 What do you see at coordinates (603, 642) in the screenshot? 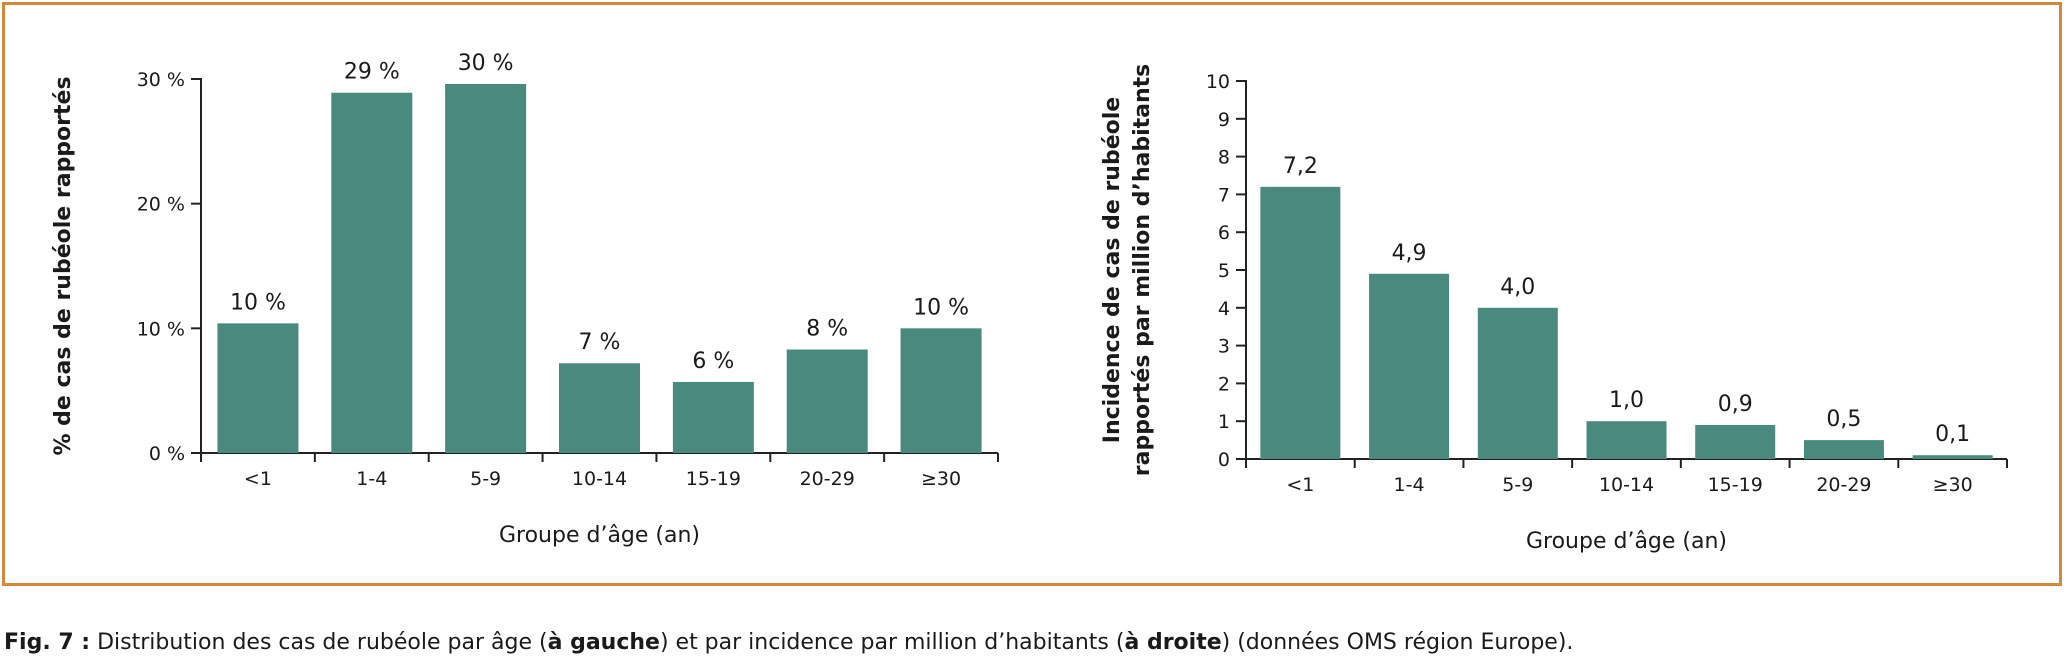
I see `caption-bold-1: à gauche` at bounding box center [603, 642].